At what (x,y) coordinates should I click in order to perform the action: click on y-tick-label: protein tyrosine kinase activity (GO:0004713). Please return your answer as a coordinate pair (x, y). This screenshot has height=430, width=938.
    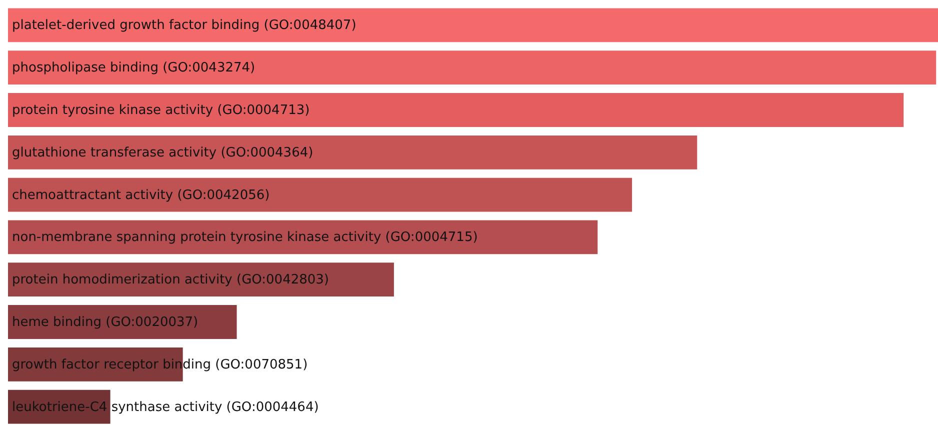
    Looking at the image, I should click on (161, 110).